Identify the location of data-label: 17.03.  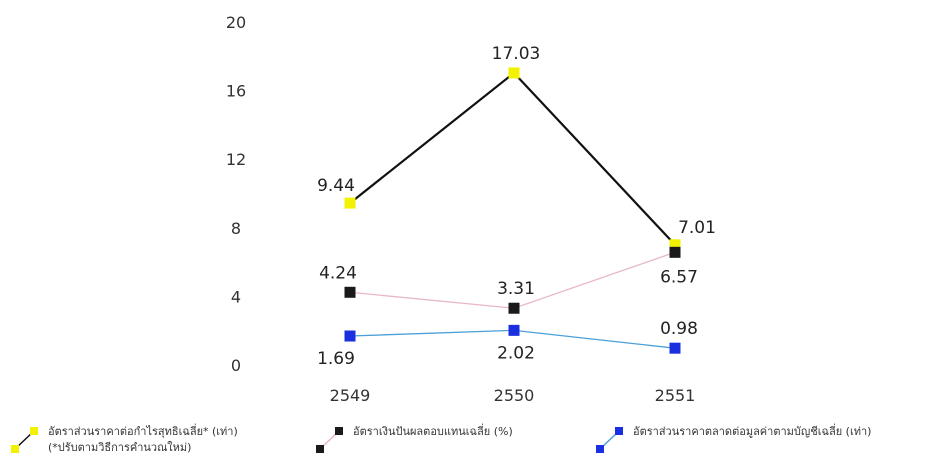
(516, 54).